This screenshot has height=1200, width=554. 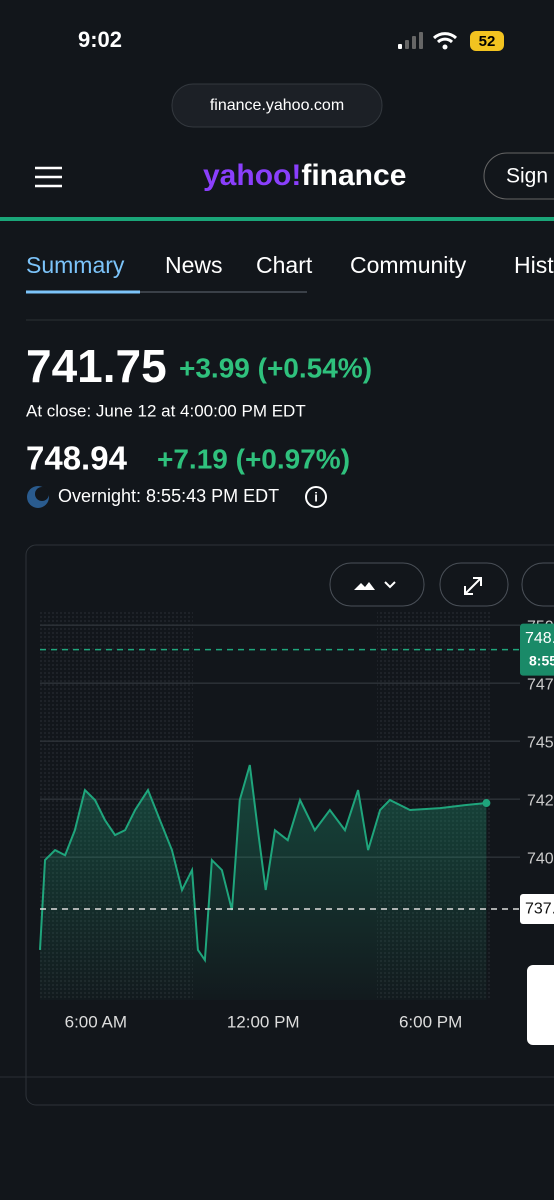 I want to click on battery-level: 52, so click(x=487, y=41).